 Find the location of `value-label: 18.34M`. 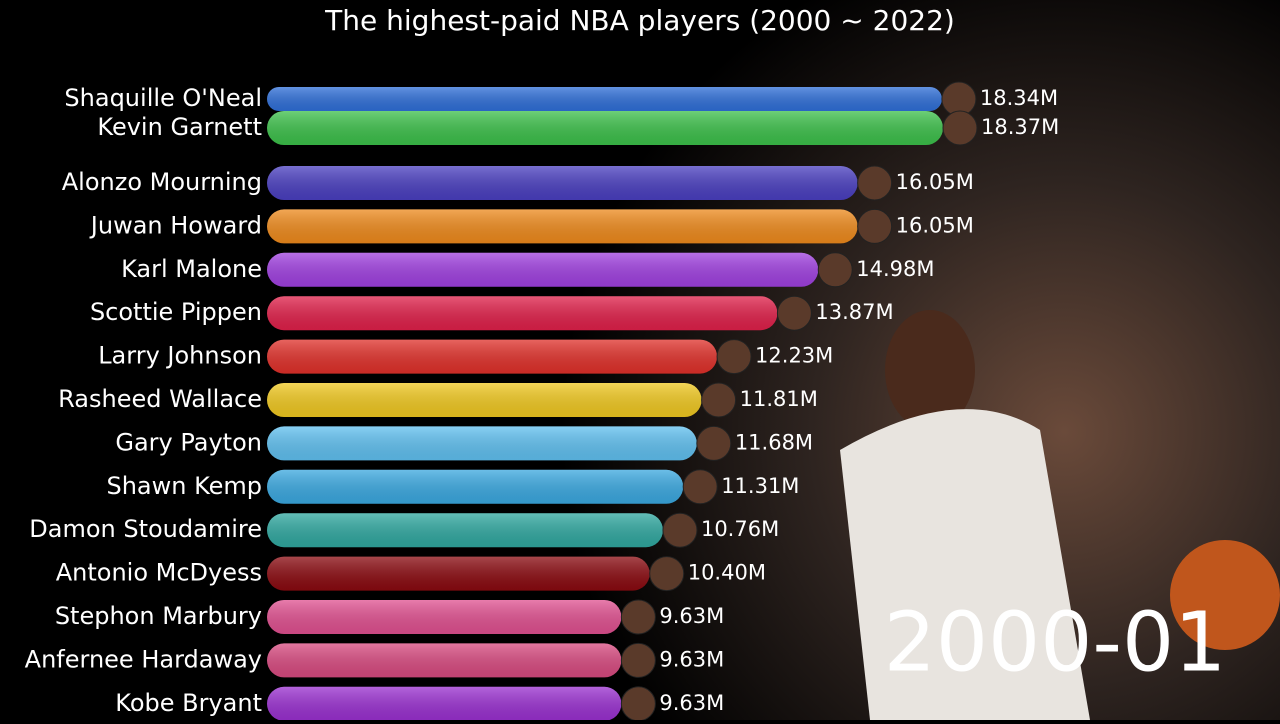

value-label: 18.34M is located at coordinates (1019, 98).